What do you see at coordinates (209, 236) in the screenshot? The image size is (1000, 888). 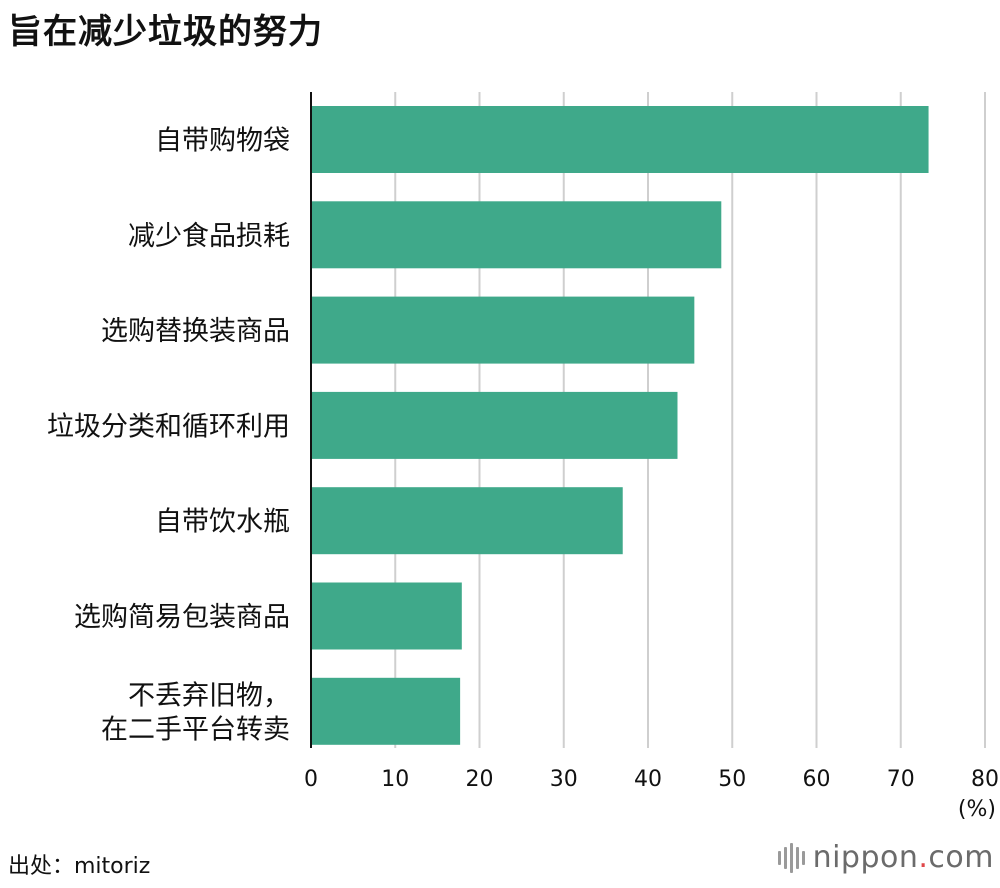 I see `category-label: 减少食品损耗` at bounding box center [209, 236].